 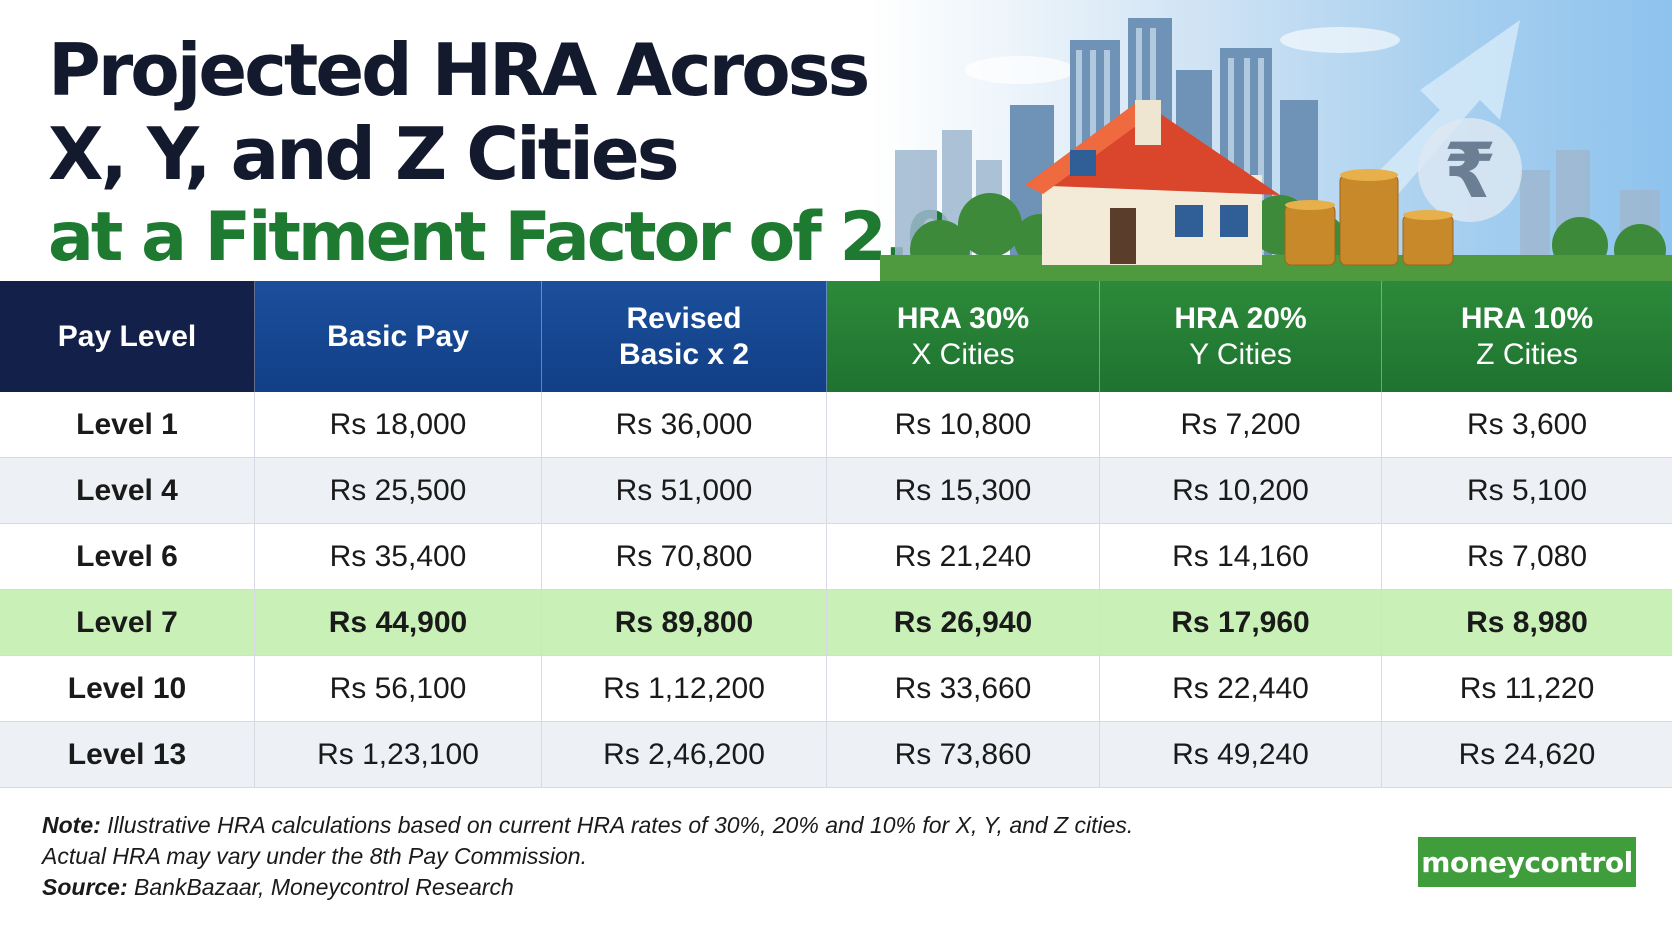 I want to click on basic-pay-cell: Rs 18,000, so click(x=398, y=424).